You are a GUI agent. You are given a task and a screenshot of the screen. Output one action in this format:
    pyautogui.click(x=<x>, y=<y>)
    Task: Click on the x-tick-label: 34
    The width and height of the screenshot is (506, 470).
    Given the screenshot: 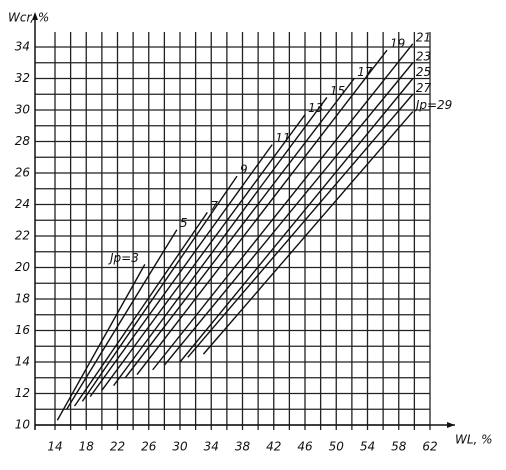 What is the action you would take?
    pyautogui.click(x=211, y=447)
    